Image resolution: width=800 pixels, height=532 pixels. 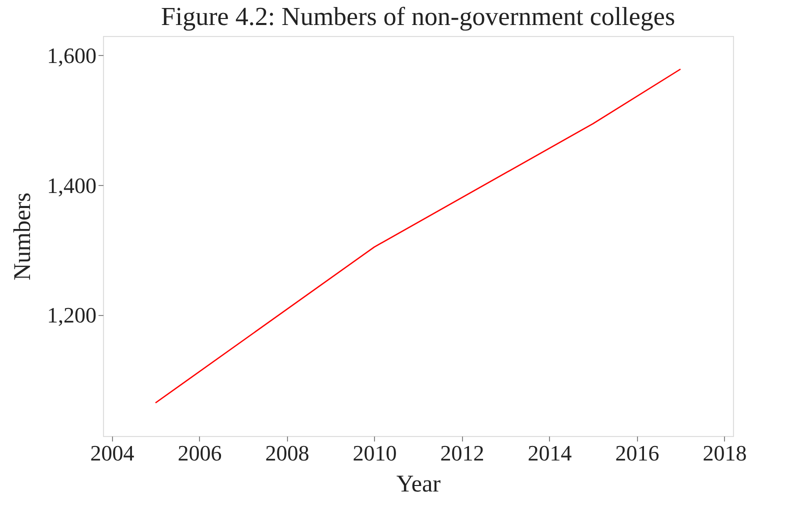 What do you see at coordinates (374, 453) in the screenshot?
I see `x-tick-label: 2010` at bounding box center [374, 453].